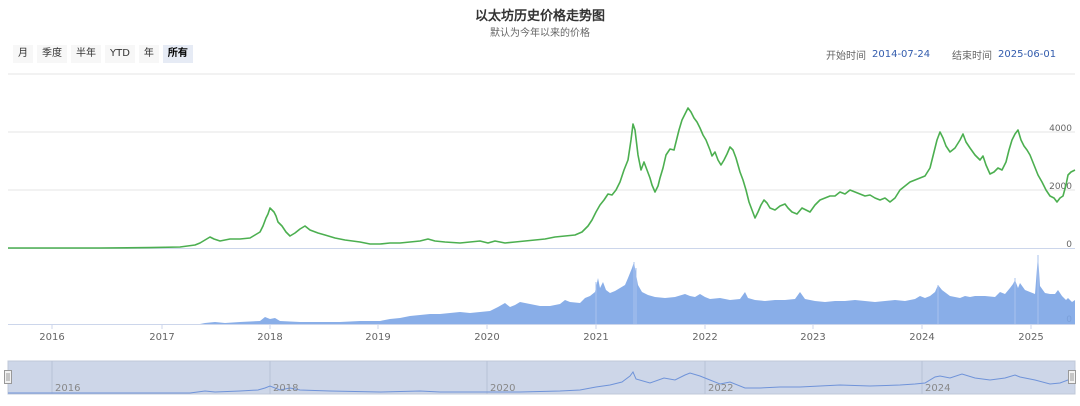 The width and height of the screenshot is (1080, 406). I want to click on navigator: 2016 2018 2020 2022 2024, so click(540, 377).